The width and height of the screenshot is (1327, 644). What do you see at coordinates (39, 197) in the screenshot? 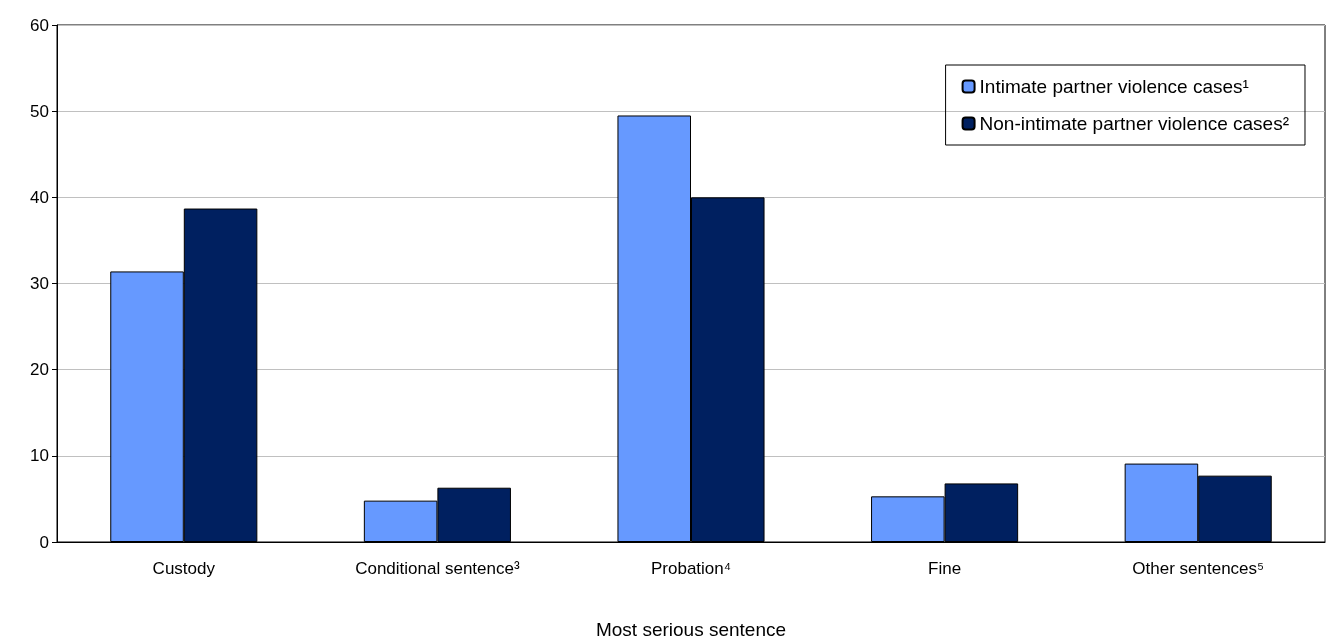
I see `y-tick-label: 40` at bounding box center [39, 197].